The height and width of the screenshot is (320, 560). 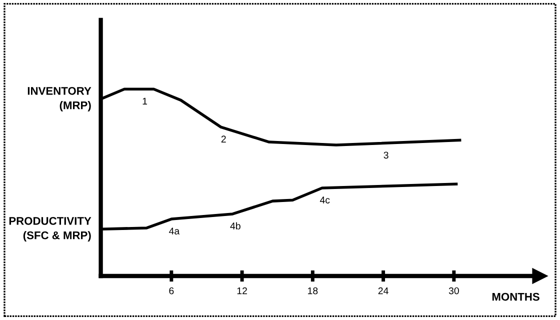 I want to click on annotation: 2, so click(x=223, y=139).